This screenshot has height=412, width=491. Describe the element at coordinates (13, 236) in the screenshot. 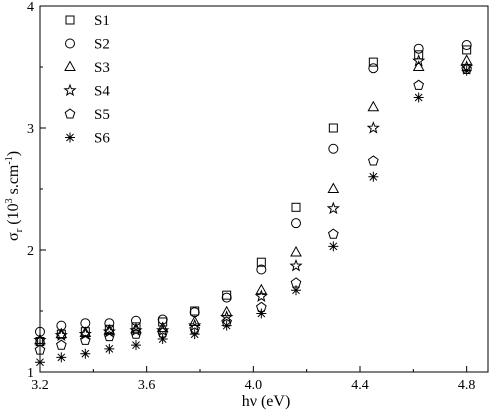

I see `y-axis-symbol: σ` at that location.